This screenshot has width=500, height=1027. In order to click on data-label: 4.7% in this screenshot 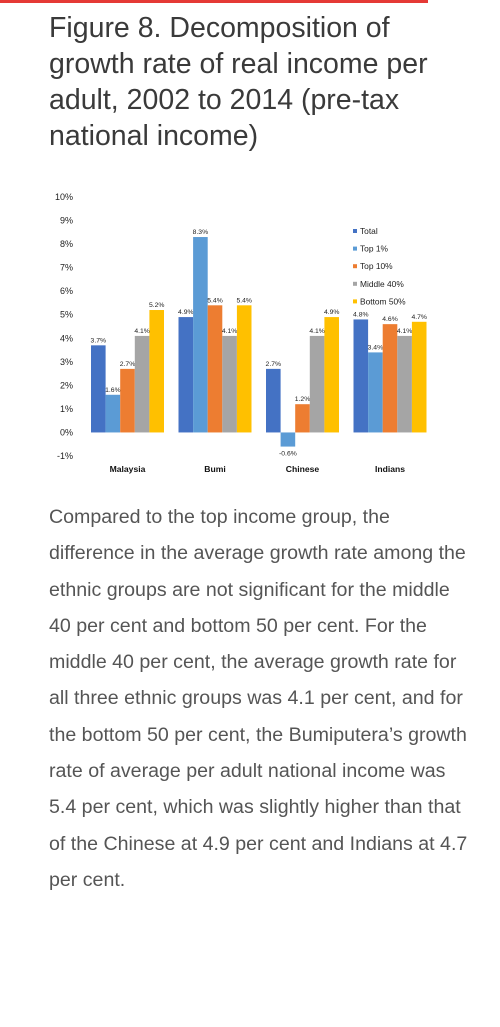, I will do `click(419, 317)`.